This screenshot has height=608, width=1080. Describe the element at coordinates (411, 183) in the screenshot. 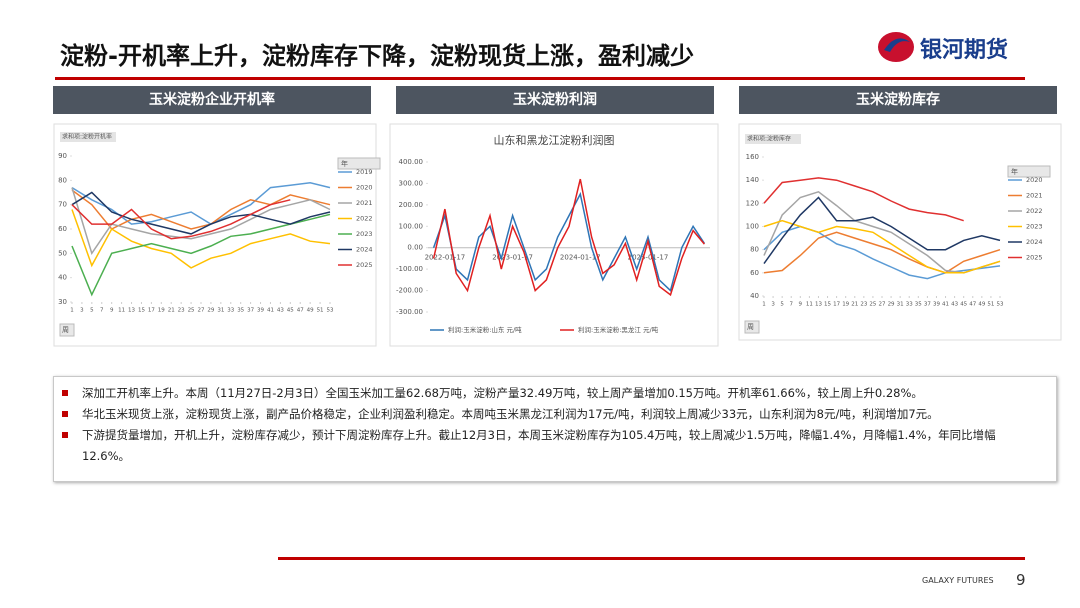

I see `y-tick-label: 300.00` at that location.